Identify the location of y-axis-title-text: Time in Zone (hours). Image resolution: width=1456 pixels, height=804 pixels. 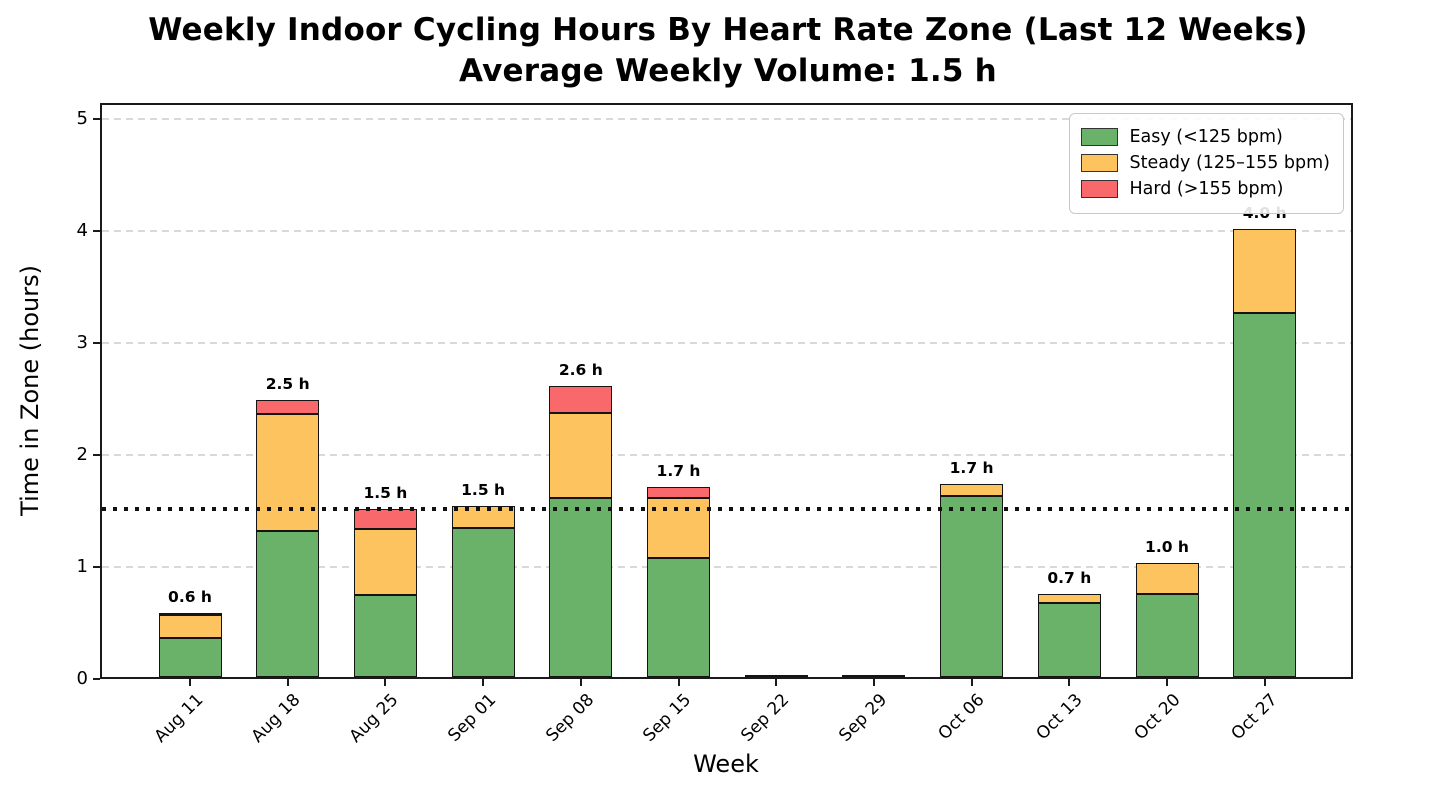
(30, 390).